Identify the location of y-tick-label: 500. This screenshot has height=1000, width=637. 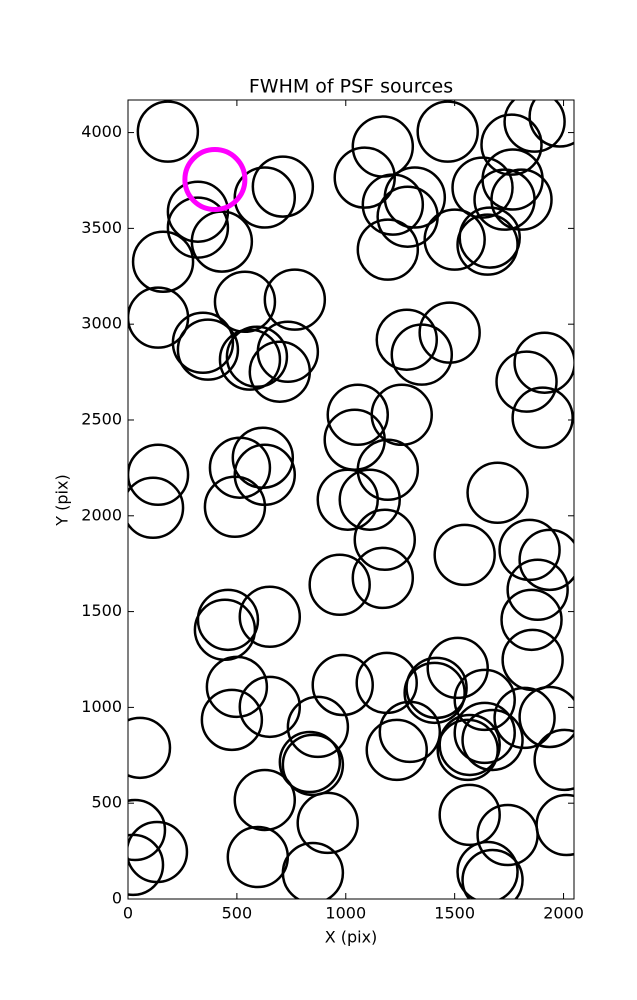
(106, 802).